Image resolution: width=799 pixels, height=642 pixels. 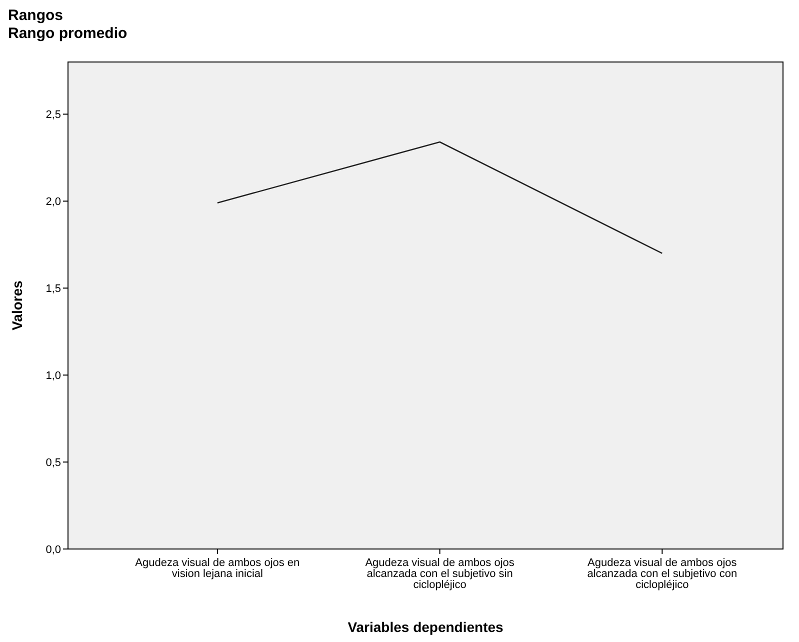 What do you see at coordinates (662, 574) in the screenshot?
I see `x-tick-label: Agudeza visual de ambos ojos alcanzada con el subjetivo con ciclopléjico` at bounding box center [662, 574].